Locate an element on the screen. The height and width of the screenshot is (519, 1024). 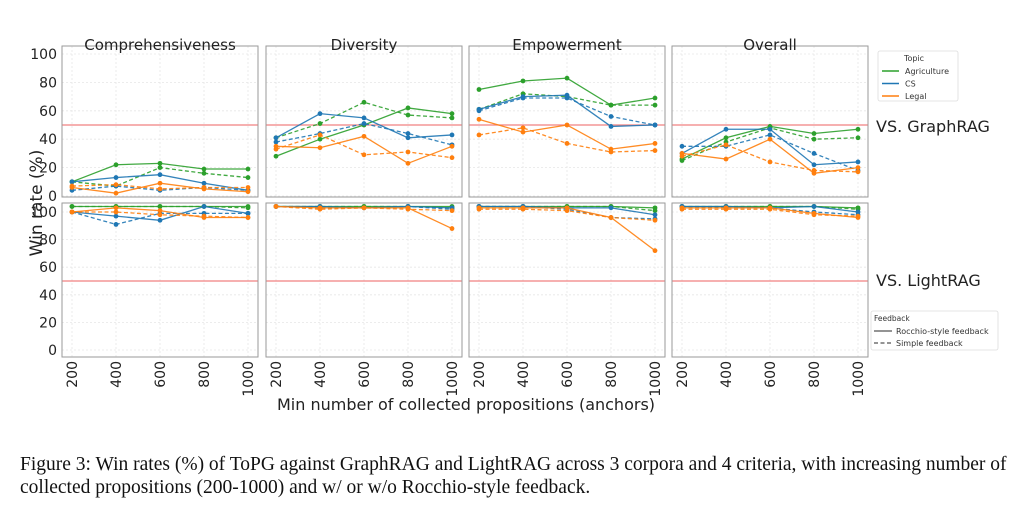
series-line-diversity-graphrag-cs-simple is located at coordinates (364, 134).